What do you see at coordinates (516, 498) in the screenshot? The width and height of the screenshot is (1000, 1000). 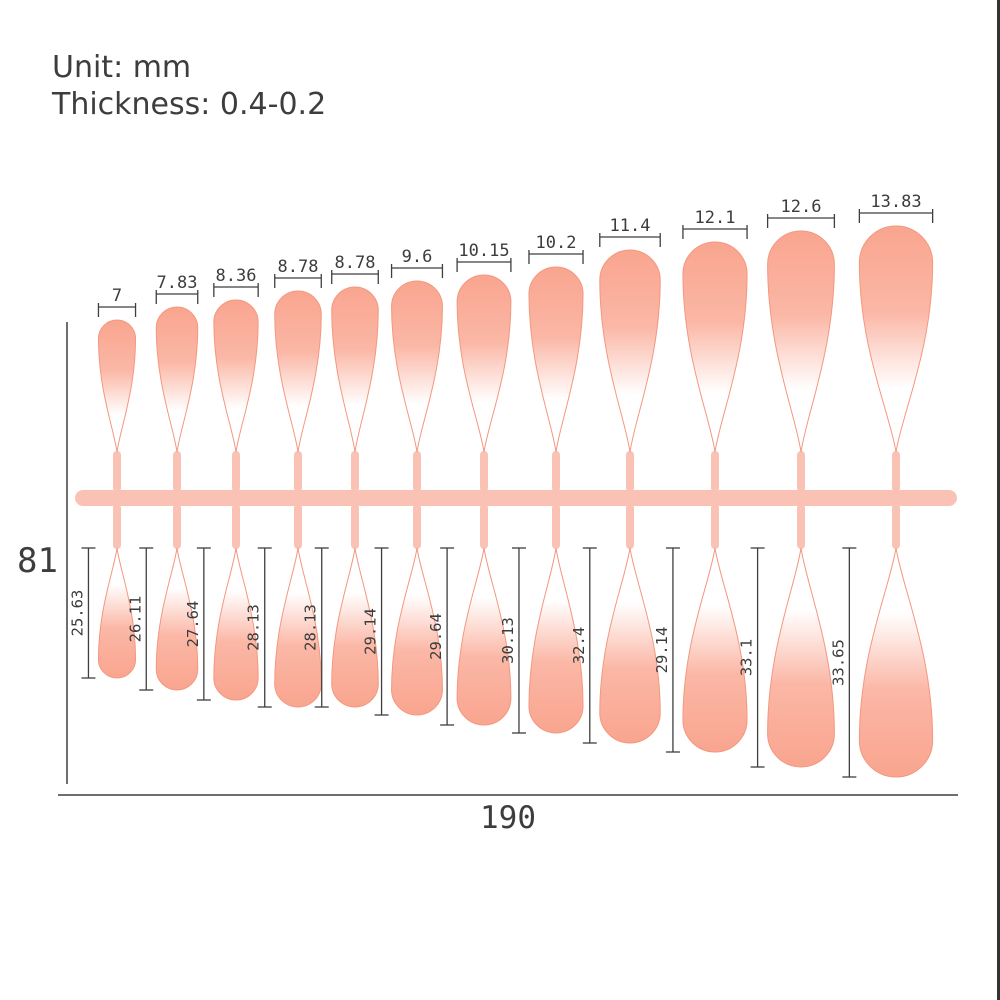 I see `sprue-bar` at bounding box center [516, 498].